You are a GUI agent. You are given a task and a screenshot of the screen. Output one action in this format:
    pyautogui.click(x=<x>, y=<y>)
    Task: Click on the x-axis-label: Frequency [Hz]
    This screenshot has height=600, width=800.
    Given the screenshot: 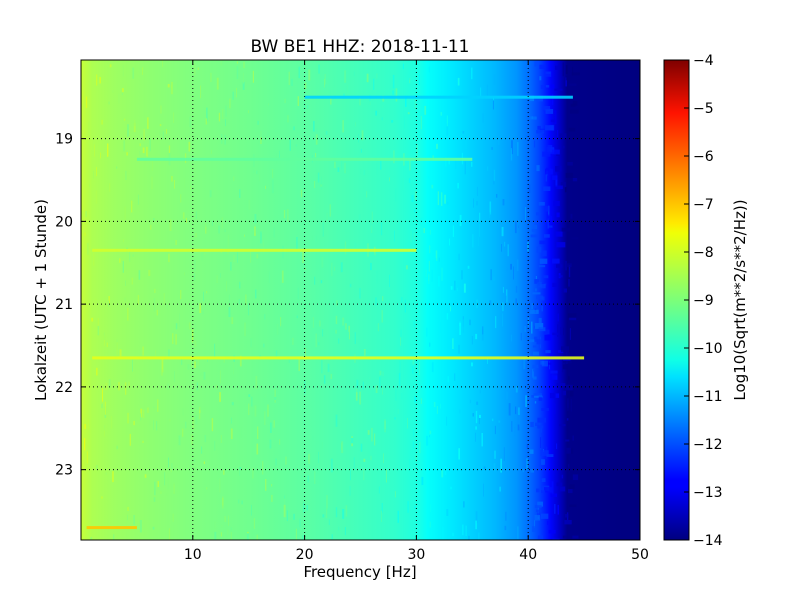 What is the action you would take?
    pyautogui.click(x=359, y=572)
    